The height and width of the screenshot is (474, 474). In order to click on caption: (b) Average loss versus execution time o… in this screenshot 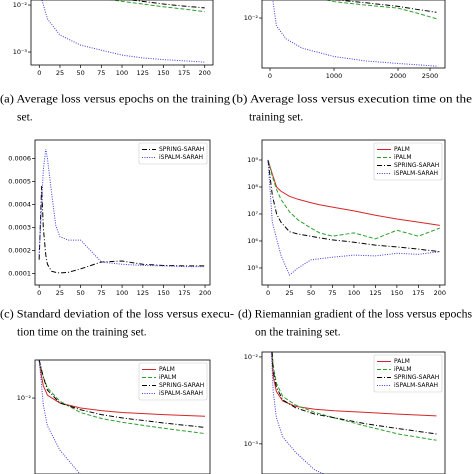, I will do `click(352, 100)`.